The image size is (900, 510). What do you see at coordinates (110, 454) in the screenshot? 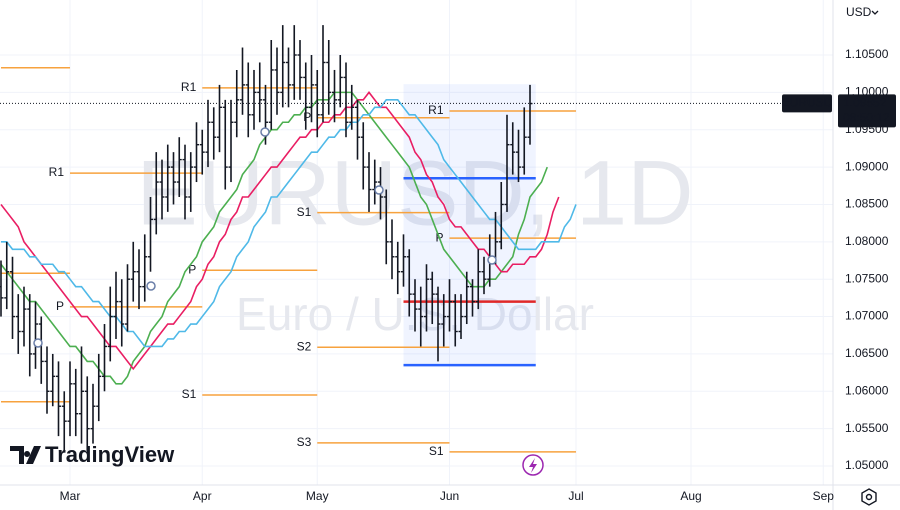
I see `brand: TradingView` at bounding box center [110, 454].